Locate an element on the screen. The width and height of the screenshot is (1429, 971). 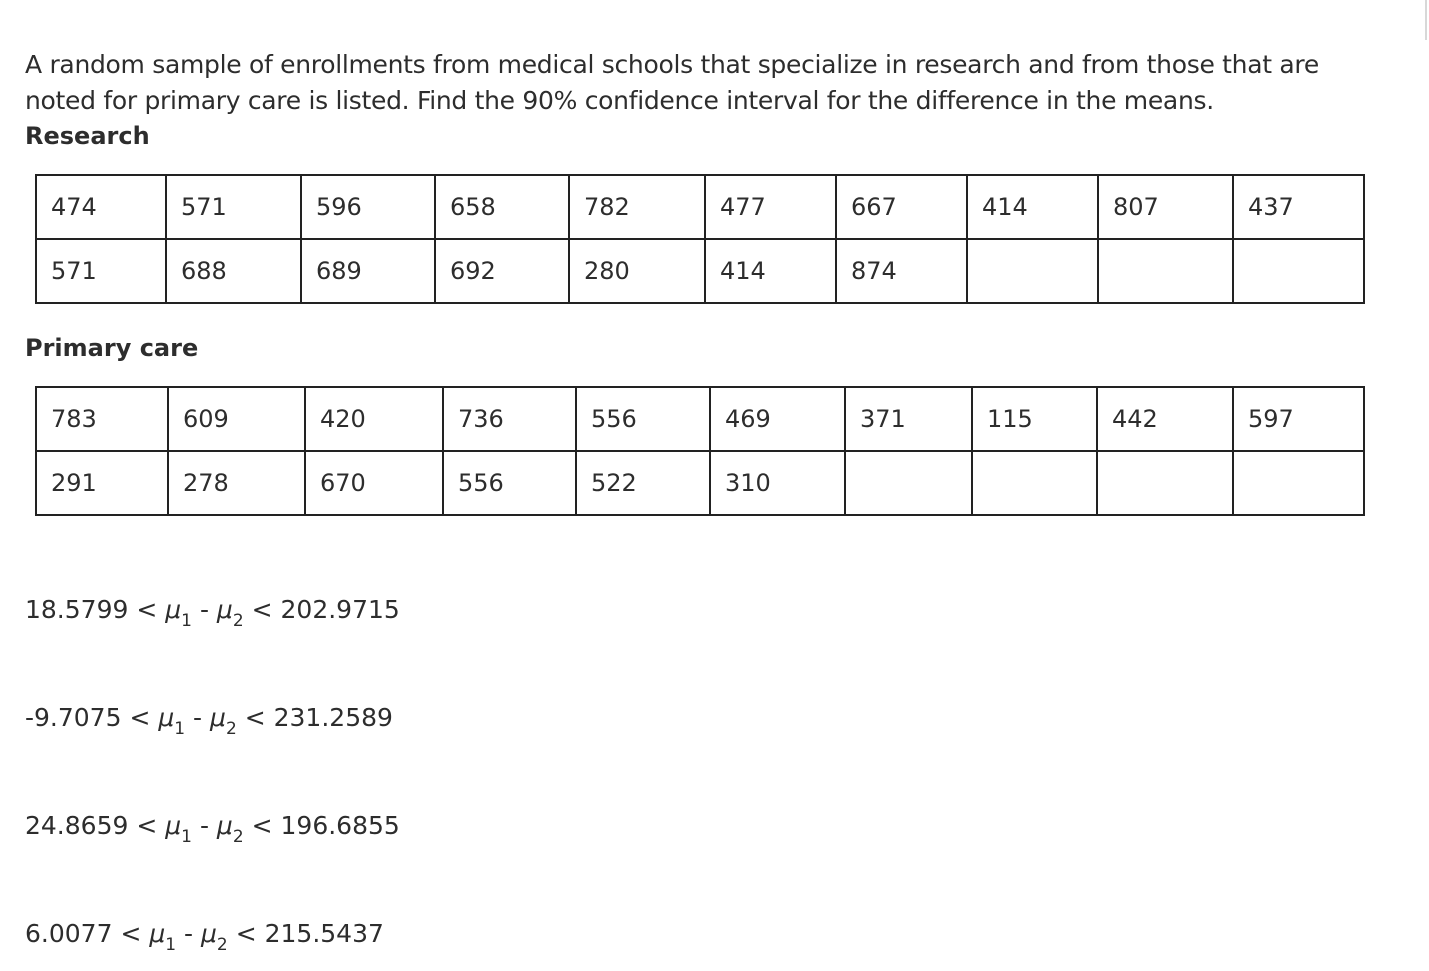
table-cell: 442 is located at coordinates (1165, 419).